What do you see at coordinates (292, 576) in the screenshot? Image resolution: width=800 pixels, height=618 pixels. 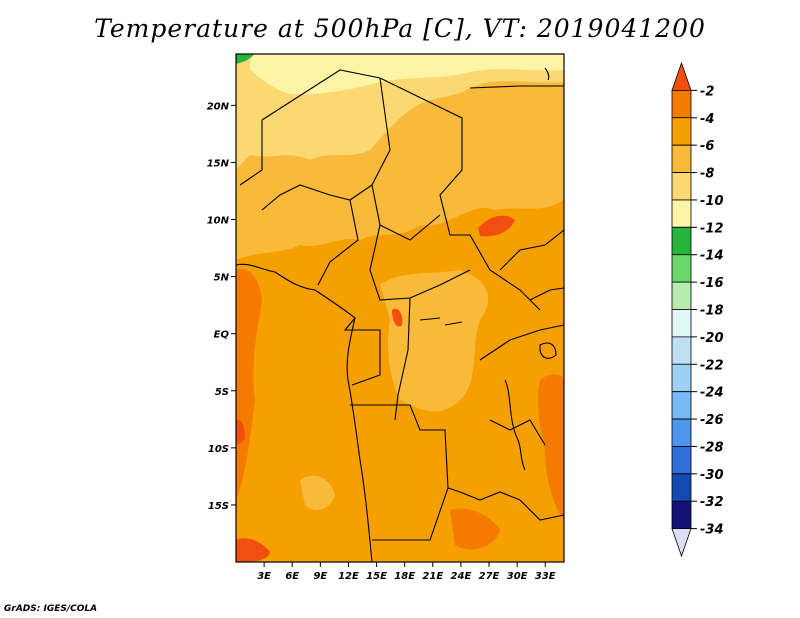 I see `x-tick-label: 6E` at bounding box center [292, 576].